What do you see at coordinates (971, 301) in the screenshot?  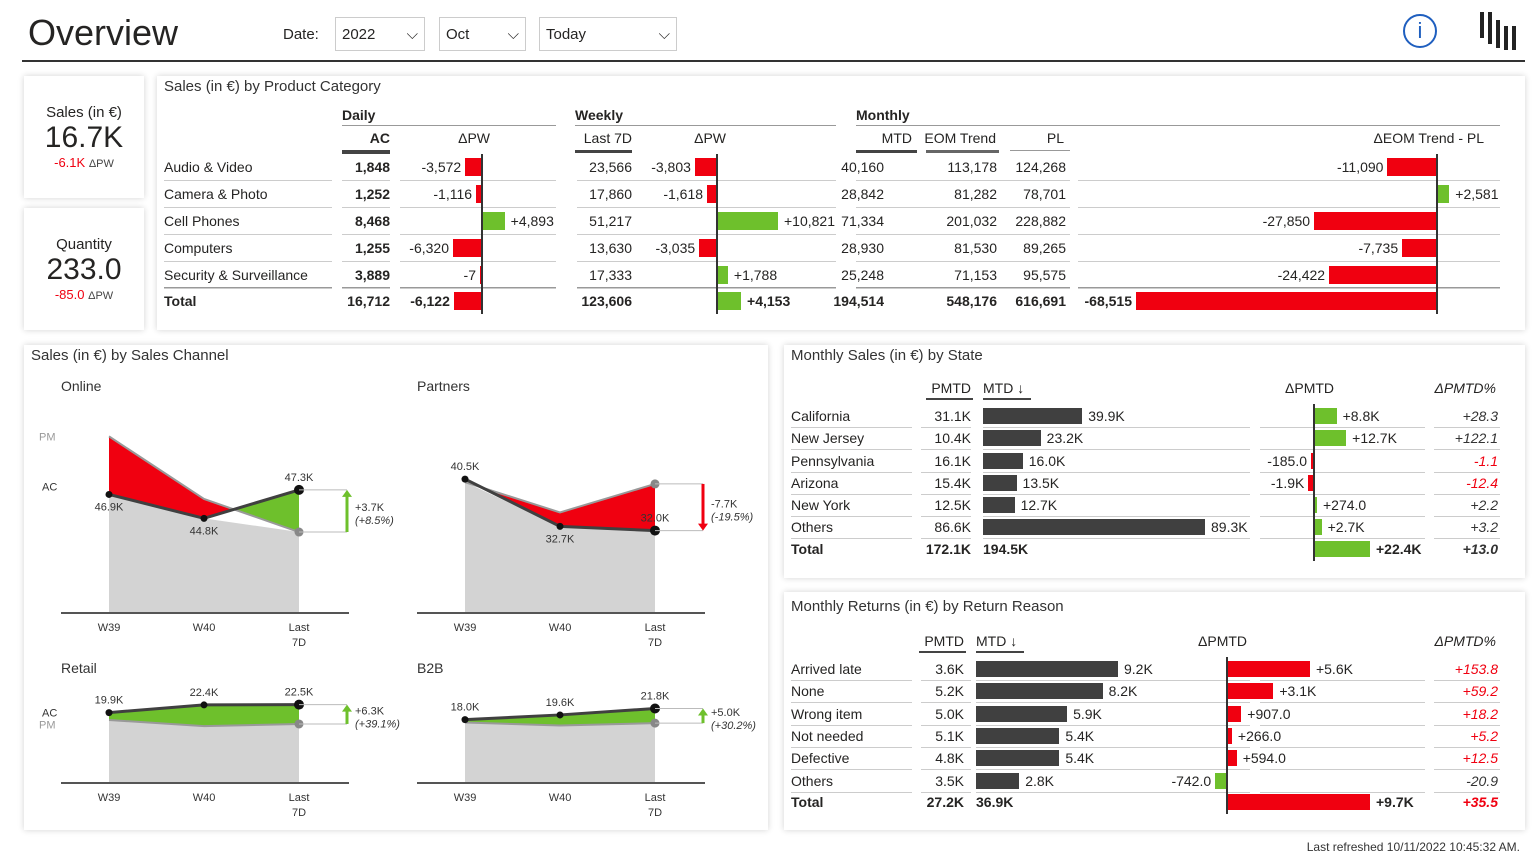 I see `eom-trend: 548,176` at bounding box center [971, 301].